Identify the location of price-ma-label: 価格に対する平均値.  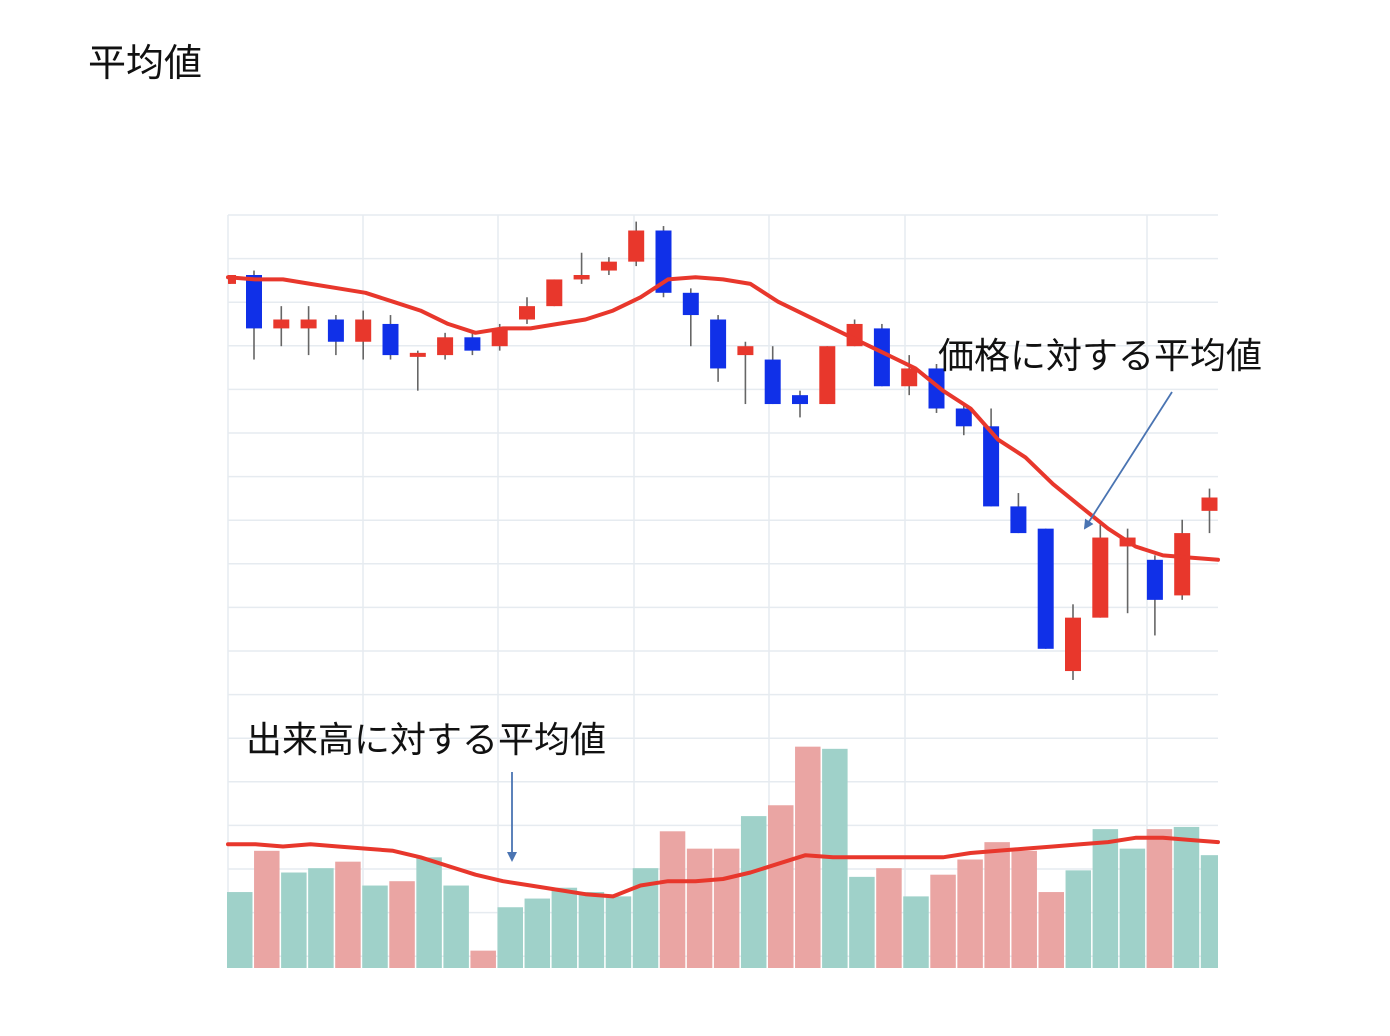
(1100, 356).